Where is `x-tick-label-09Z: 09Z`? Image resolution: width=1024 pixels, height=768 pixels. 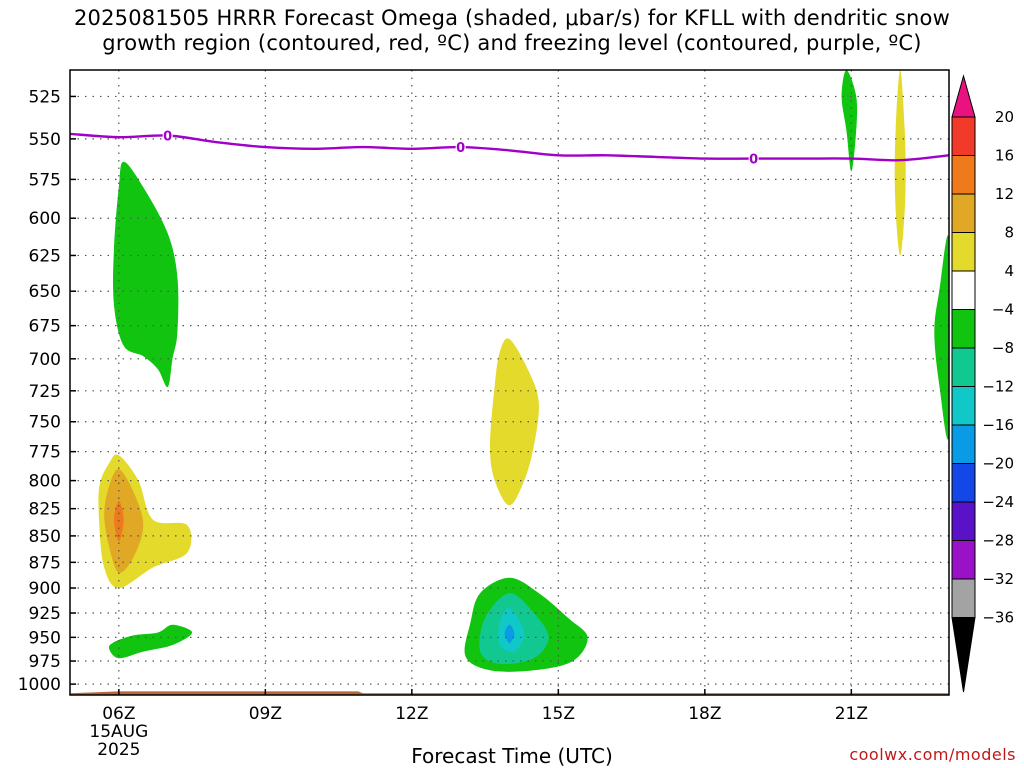
x-tick-label-09Z: 09Z is located at coordinates (265, 714).